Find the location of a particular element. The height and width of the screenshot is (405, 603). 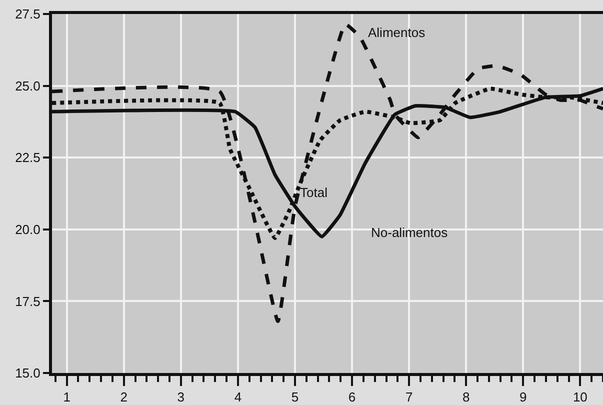

y-tick-label: 20.0 is located at coordinates (27, 229).